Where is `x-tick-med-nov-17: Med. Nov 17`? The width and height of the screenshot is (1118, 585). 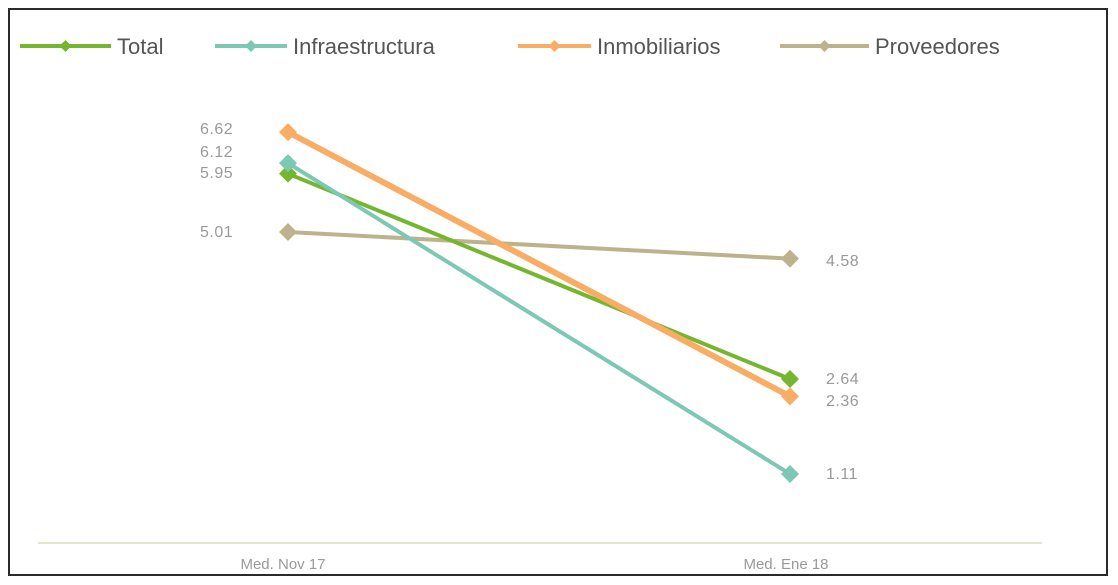
x-tick-med-nov-17: Med. Nov 17 is located at coordinates (282, 564).